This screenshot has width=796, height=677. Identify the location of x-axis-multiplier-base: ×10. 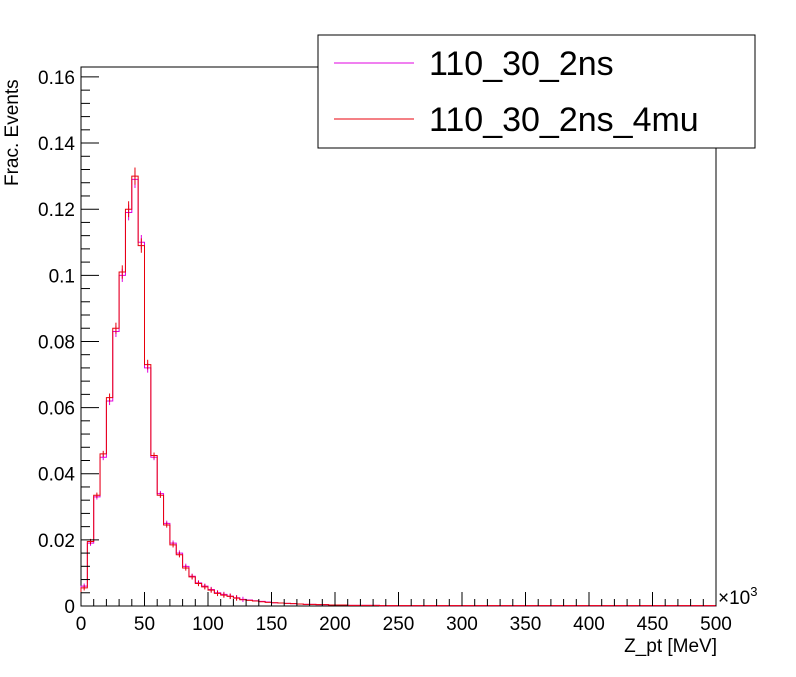
(734, 598).